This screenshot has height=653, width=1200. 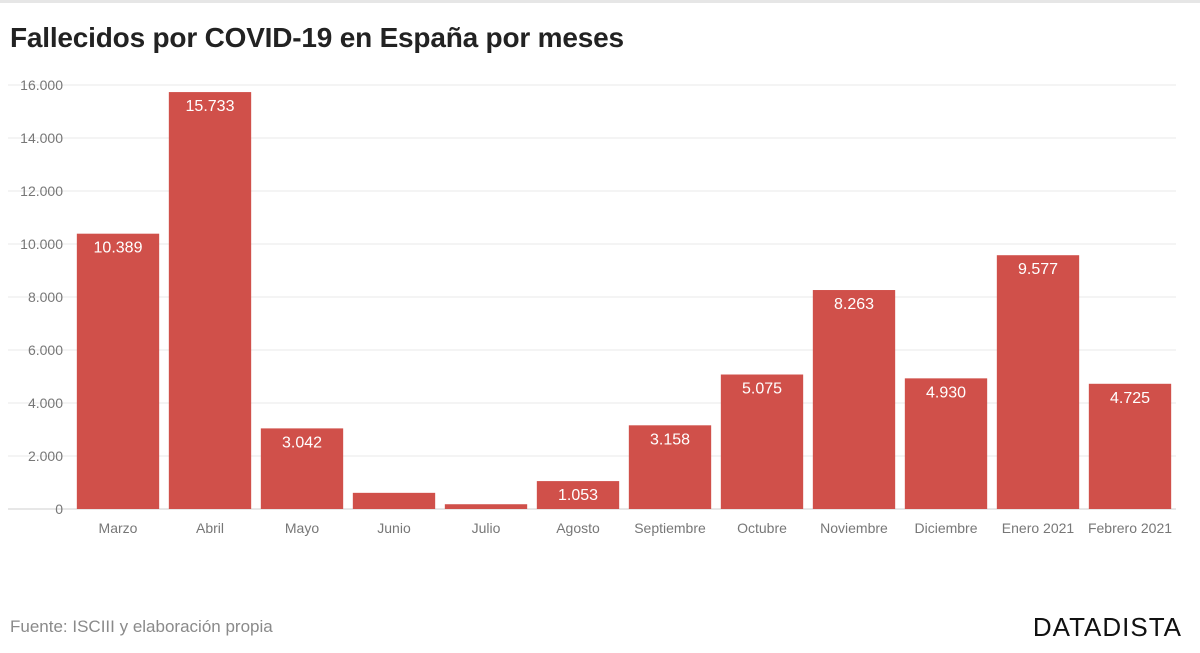 I want to click on bar-value-label: 8.263, so click(x=854, y=304).